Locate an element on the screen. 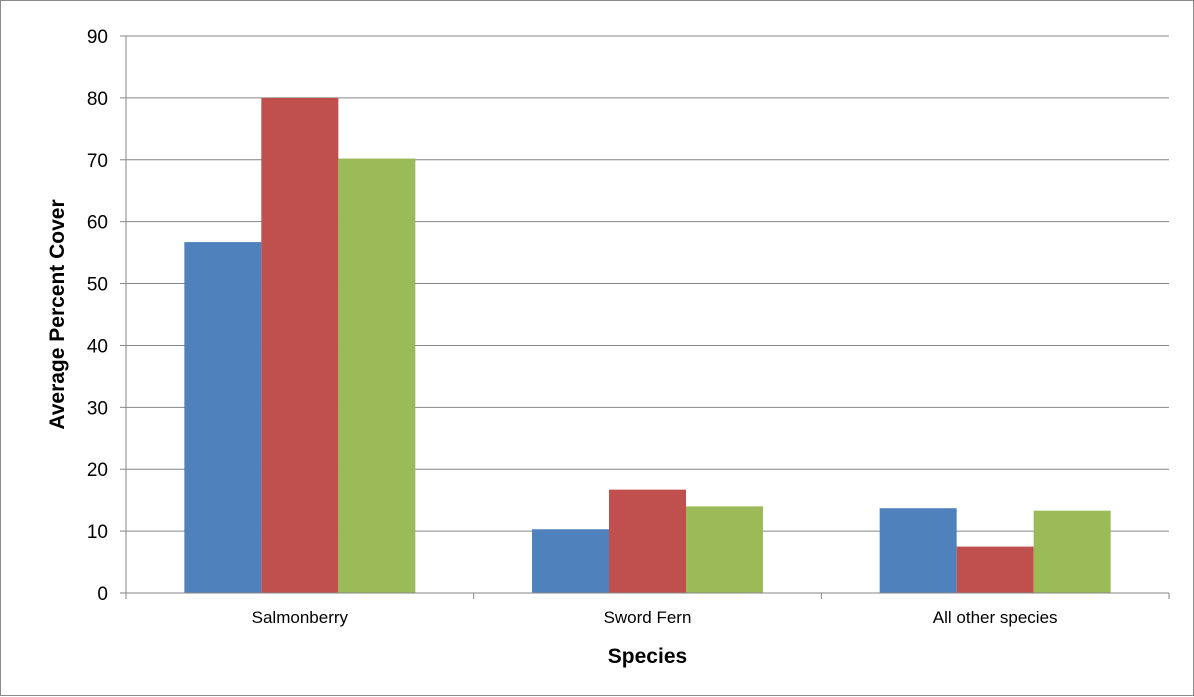 This screenshot has width=1194, height=697. x-tick-label: Salmonberry is located at coordinates (300, 617).